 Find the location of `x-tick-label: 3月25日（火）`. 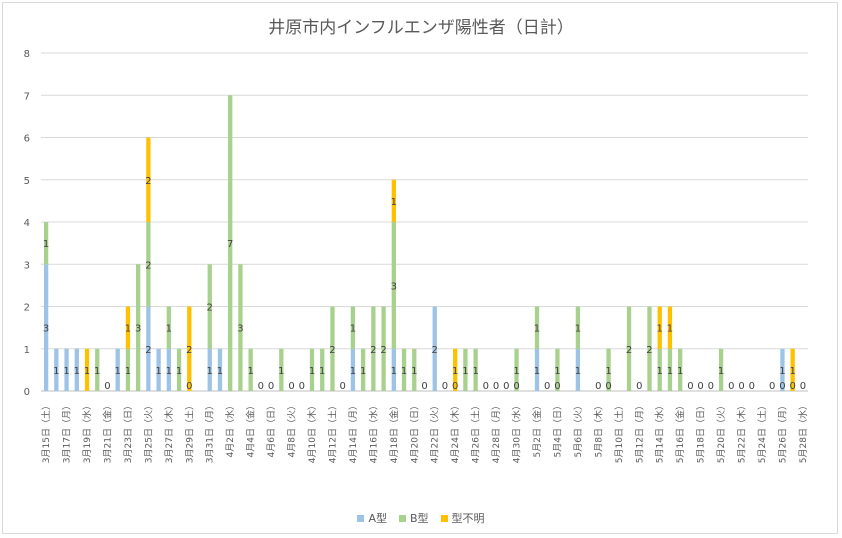

x-tick-label: 3月25日（火） is located at coordinates (148, 432).